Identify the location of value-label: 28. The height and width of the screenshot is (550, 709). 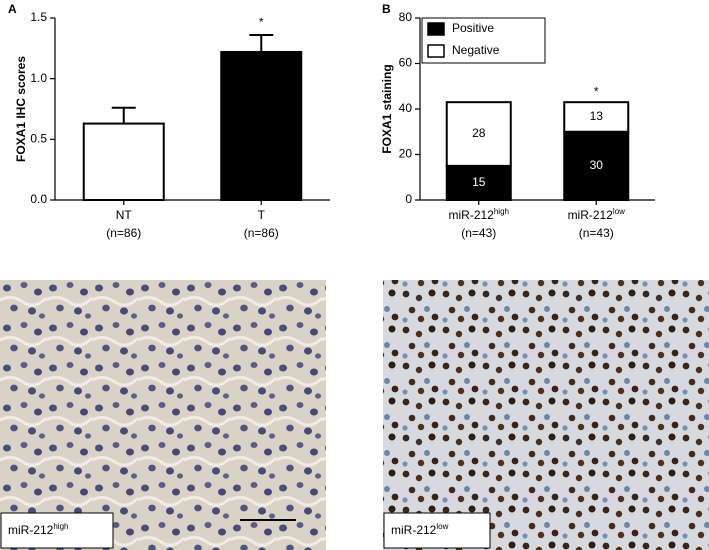
(479, 133).